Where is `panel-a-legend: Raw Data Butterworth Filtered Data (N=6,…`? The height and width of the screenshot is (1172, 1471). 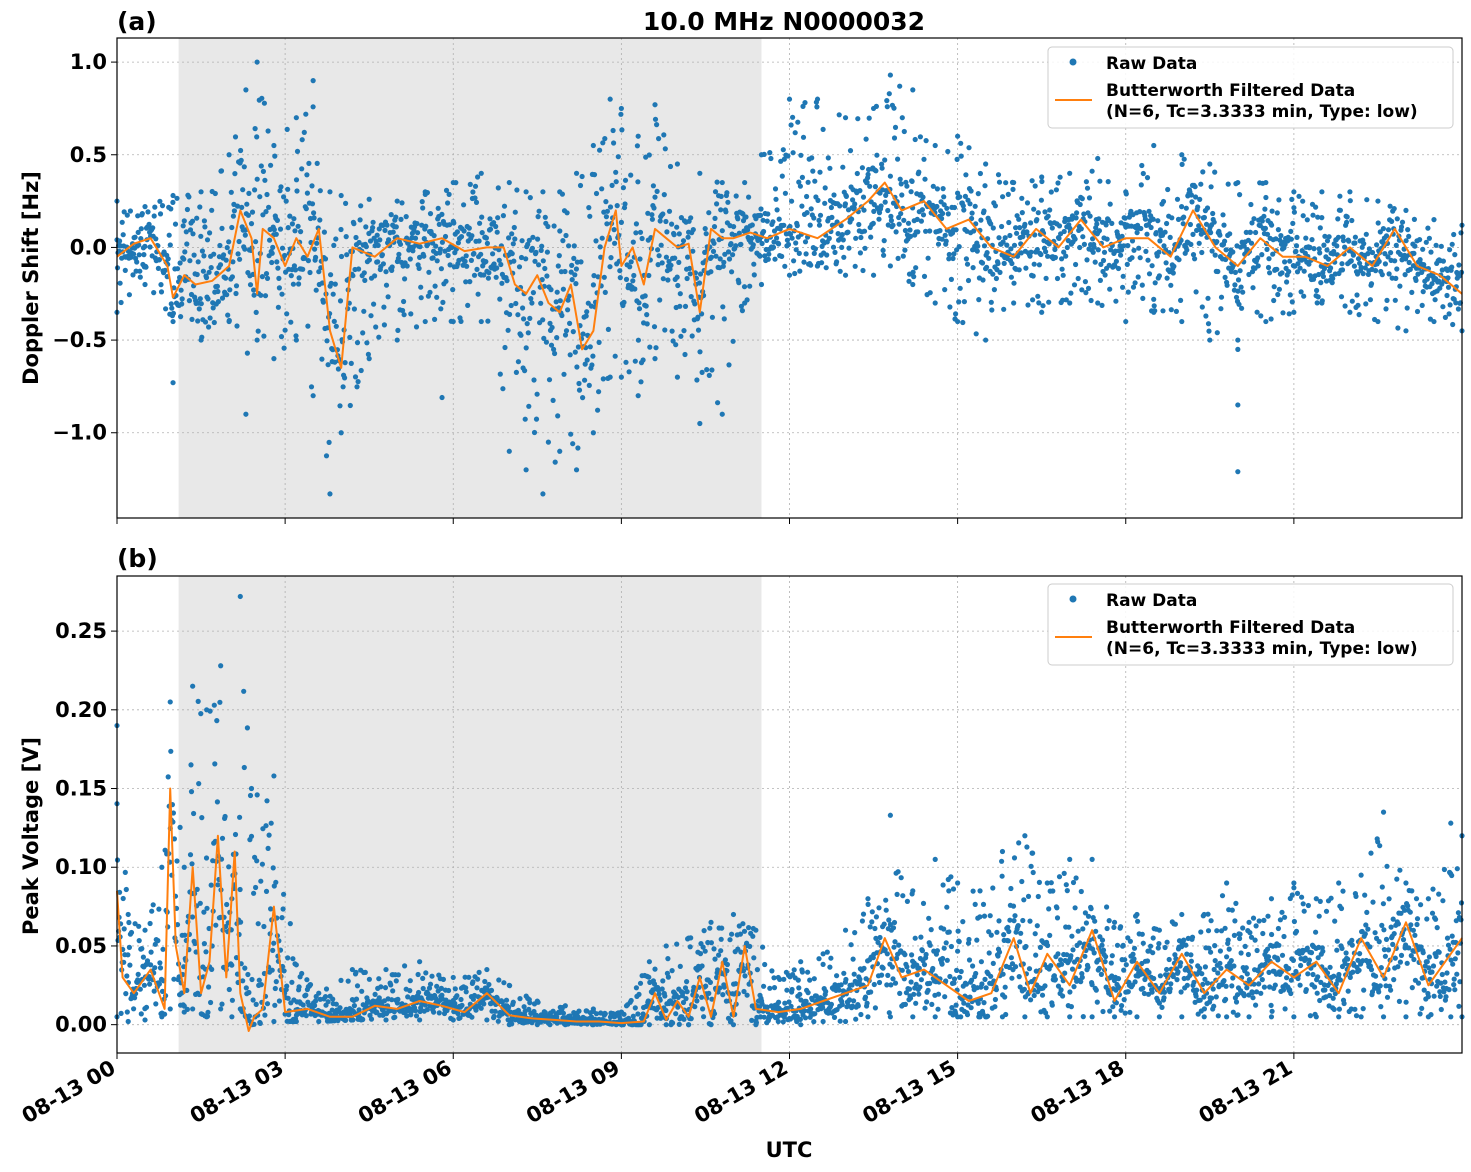
panel-a-legend: Raw Data Butterworth Filtered Data (N=6,… is located at coordinates (1250, 87).